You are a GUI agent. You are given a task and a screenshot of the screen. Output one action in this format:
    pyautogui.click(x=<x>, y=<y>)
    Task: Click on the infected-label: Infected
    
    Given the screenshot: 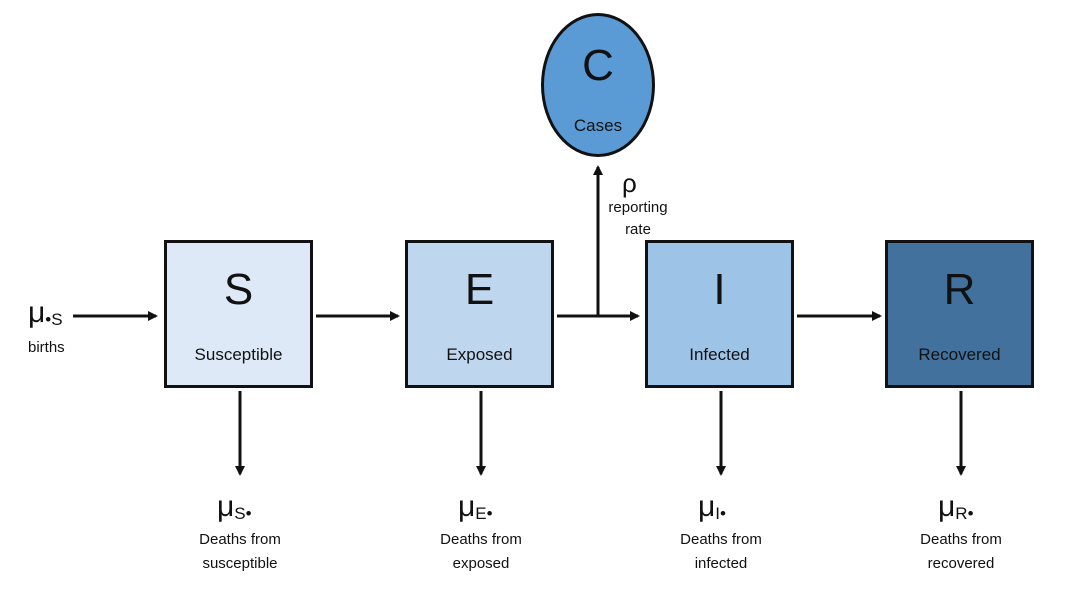 What is the action you would take?
    pyautogui.click(x=719, y=354)
    